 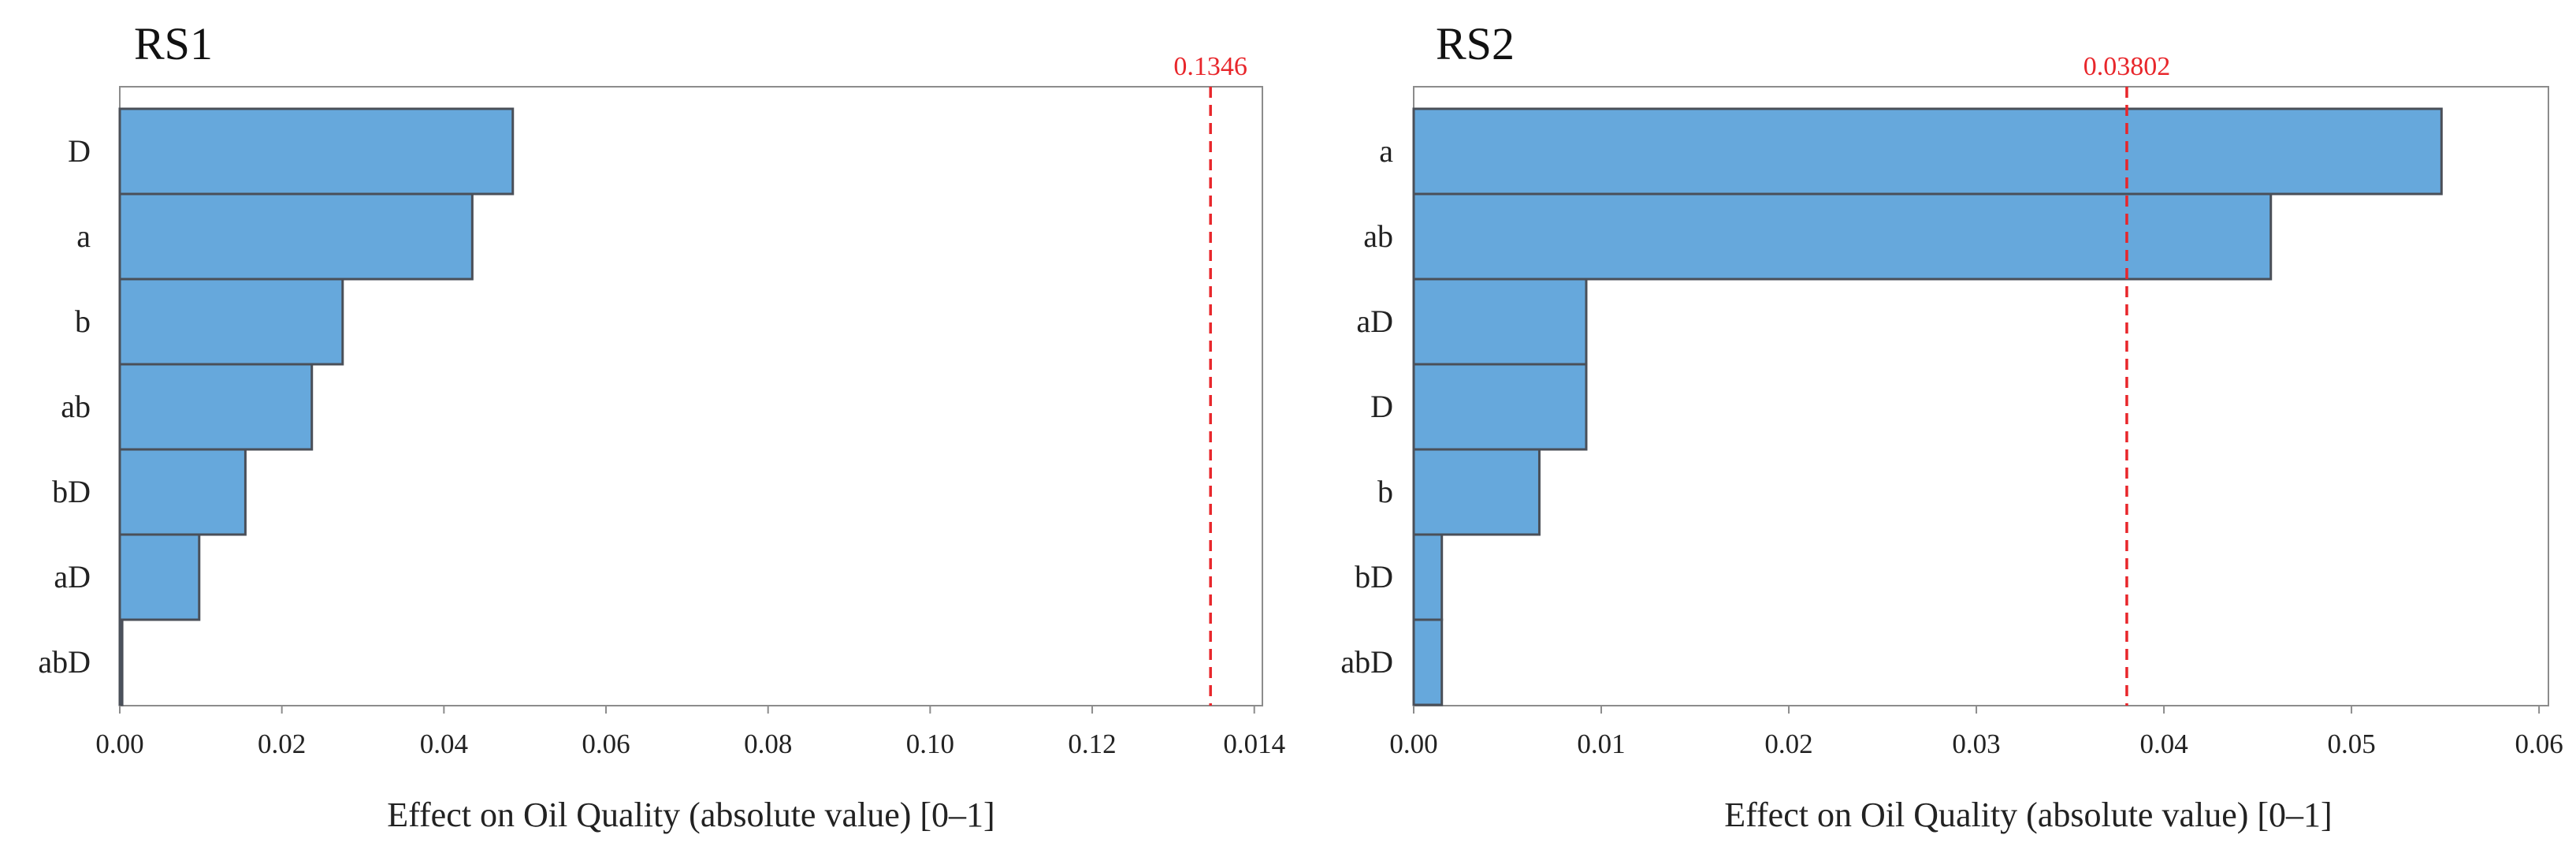 I want to click on category-label-rs1-a: a, so click(x=83, y=236).